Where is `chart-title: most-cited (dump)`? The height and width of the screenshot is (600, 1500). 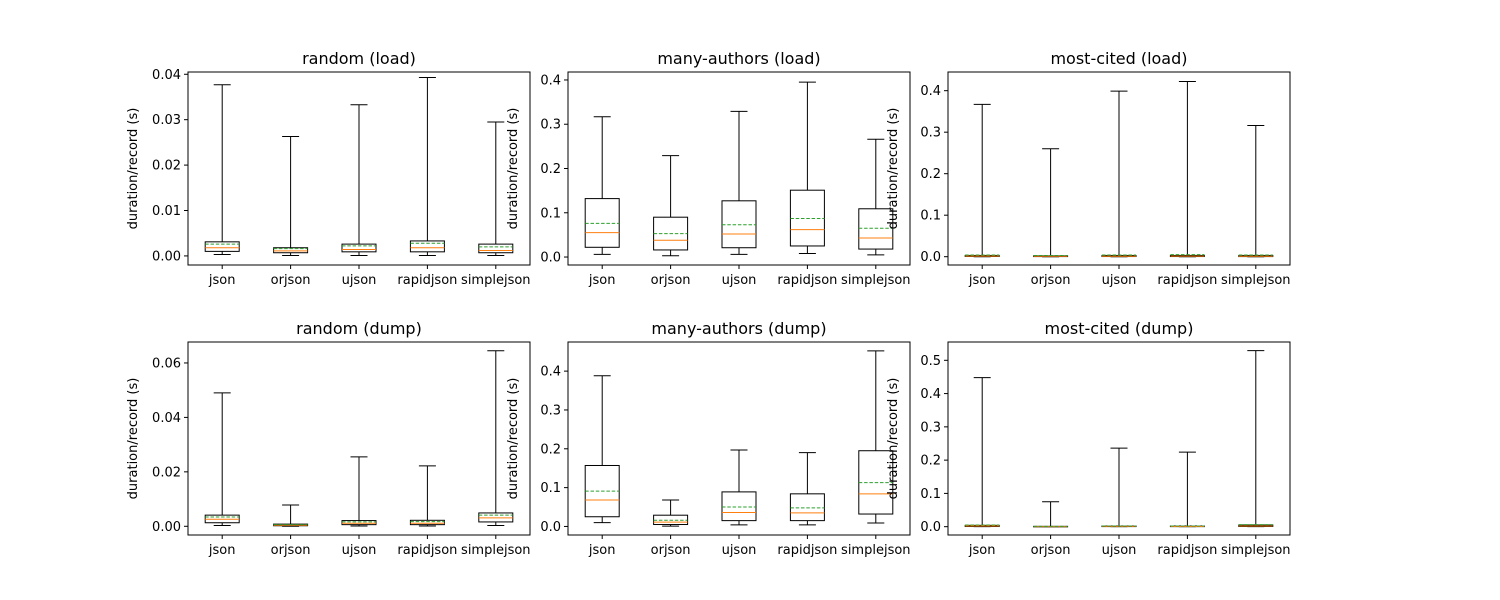 chart-title: most-cited (dump) is located at coordinates (1119, 328).